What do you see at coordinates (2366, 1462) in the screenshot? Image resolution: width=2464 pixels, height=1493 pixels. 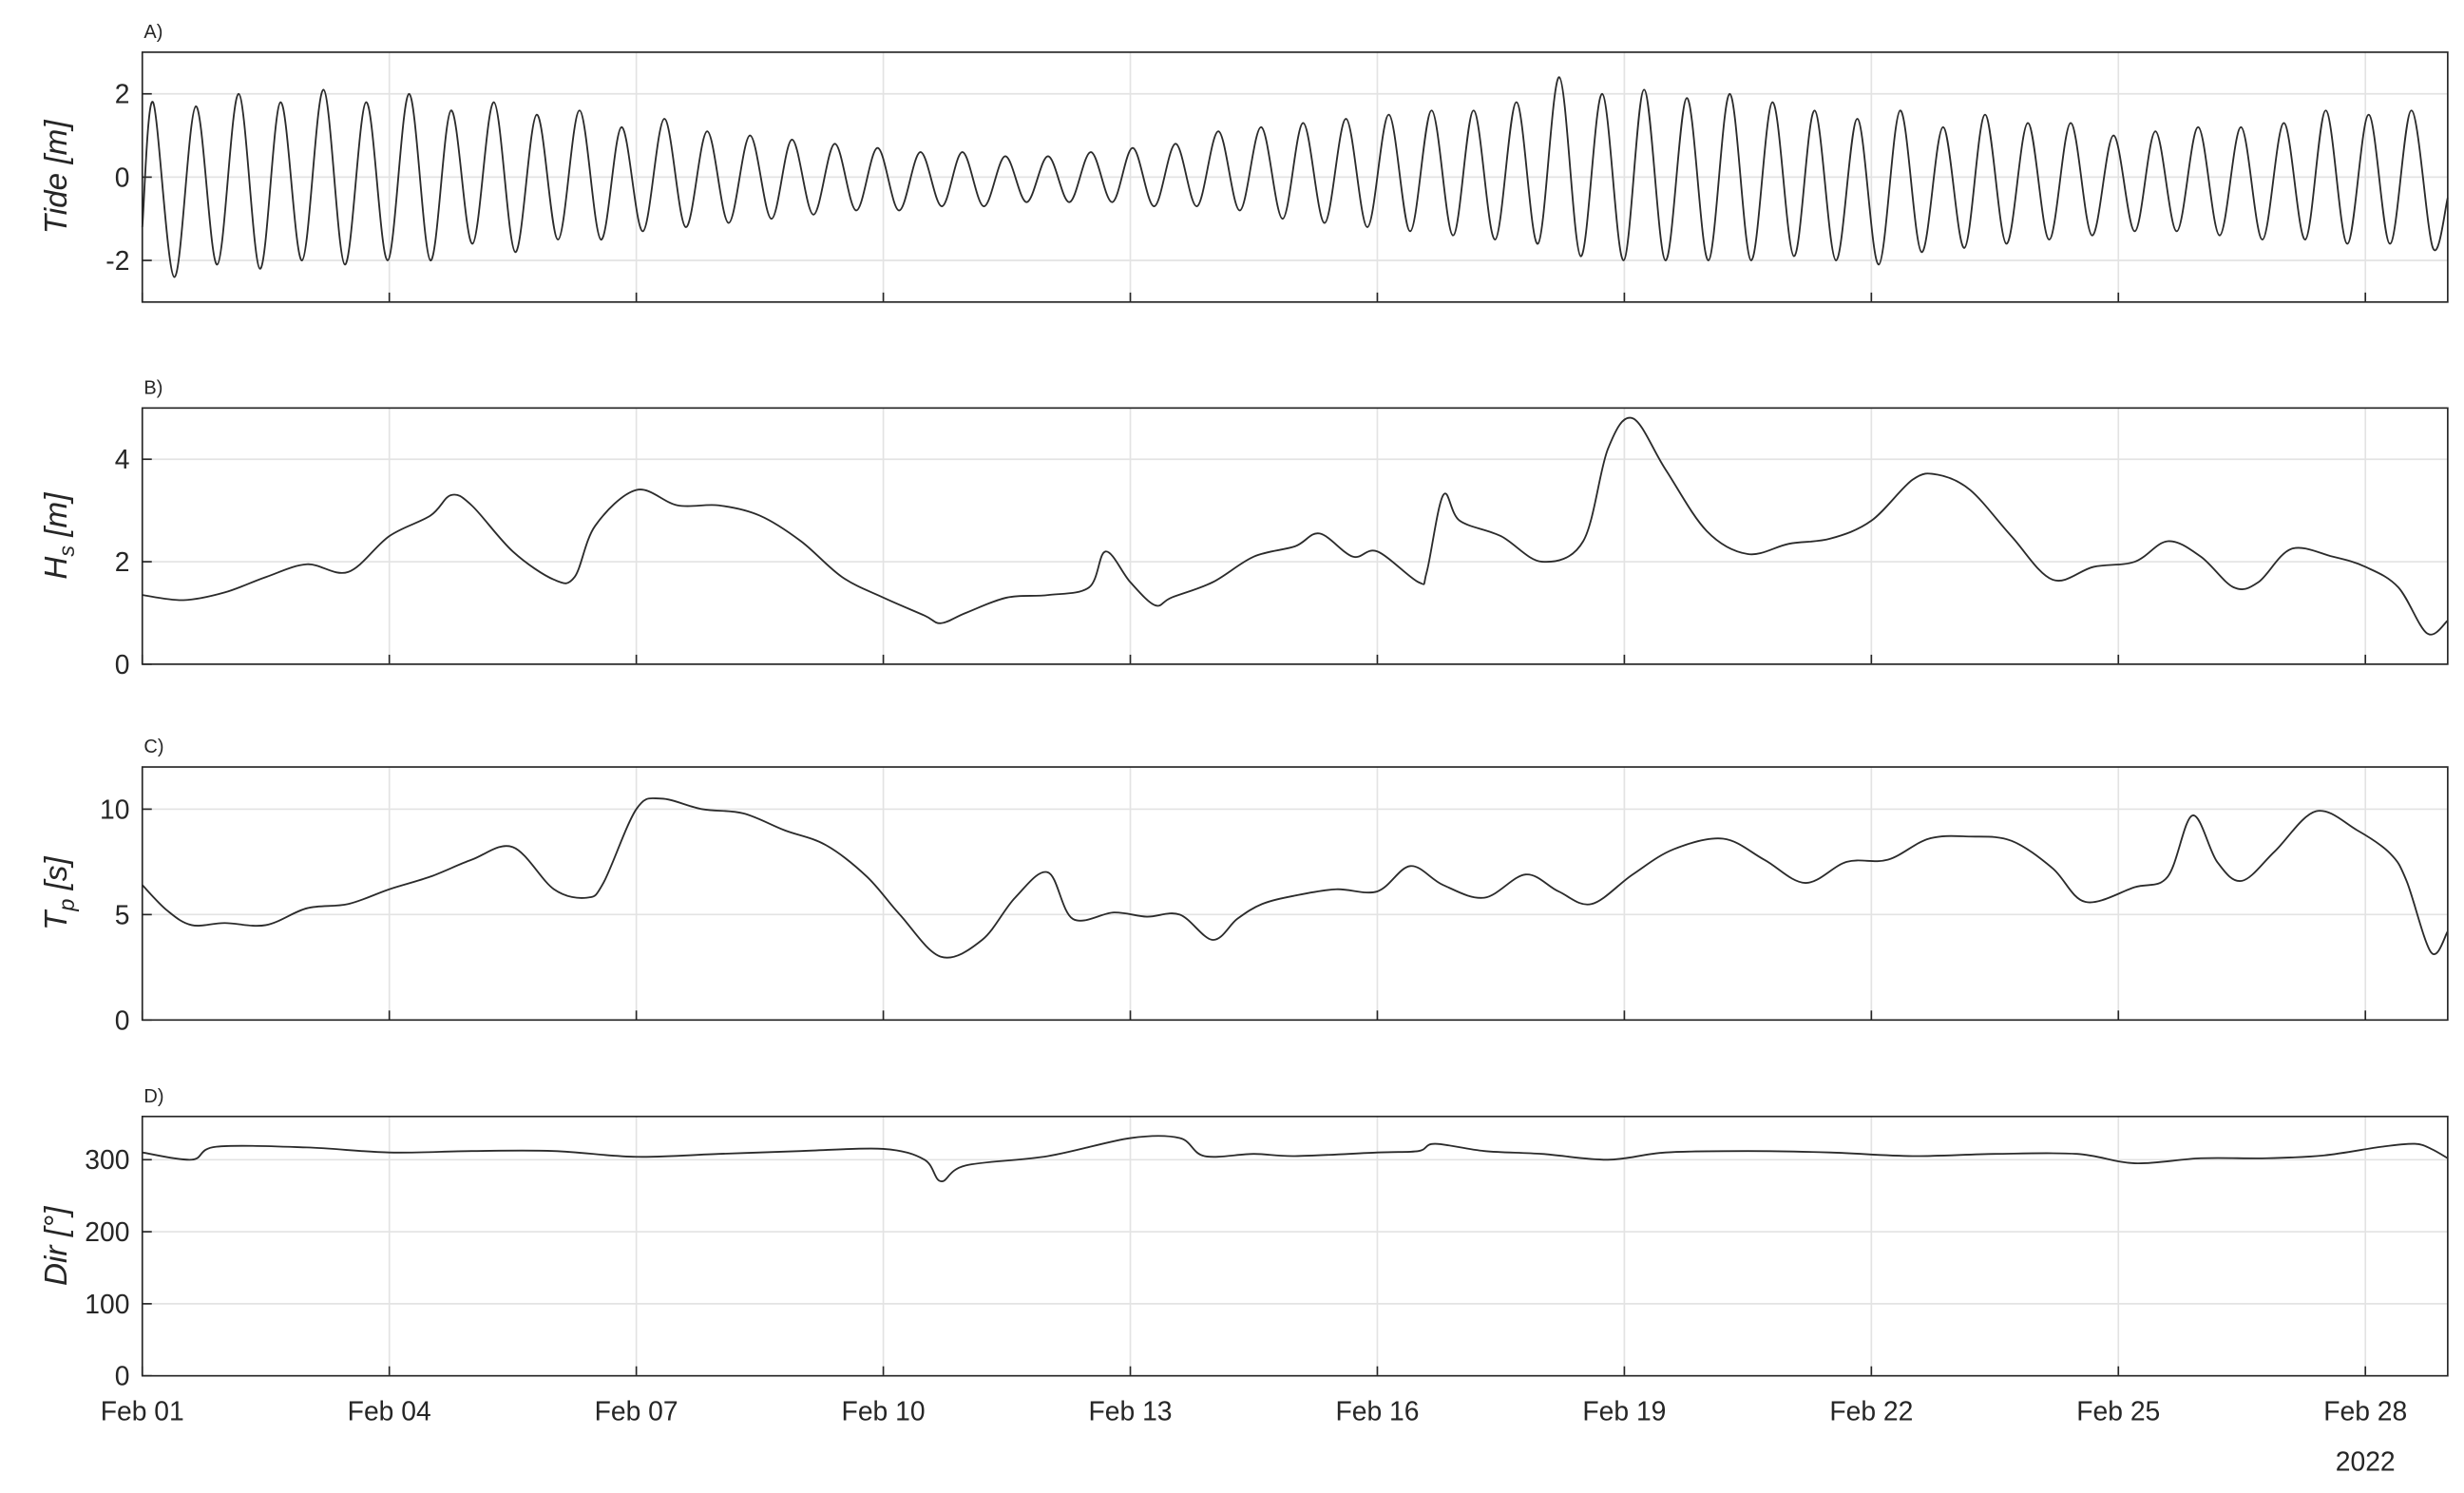 I see `year-annotation: 2022` at bounding box center [2366, 1462].